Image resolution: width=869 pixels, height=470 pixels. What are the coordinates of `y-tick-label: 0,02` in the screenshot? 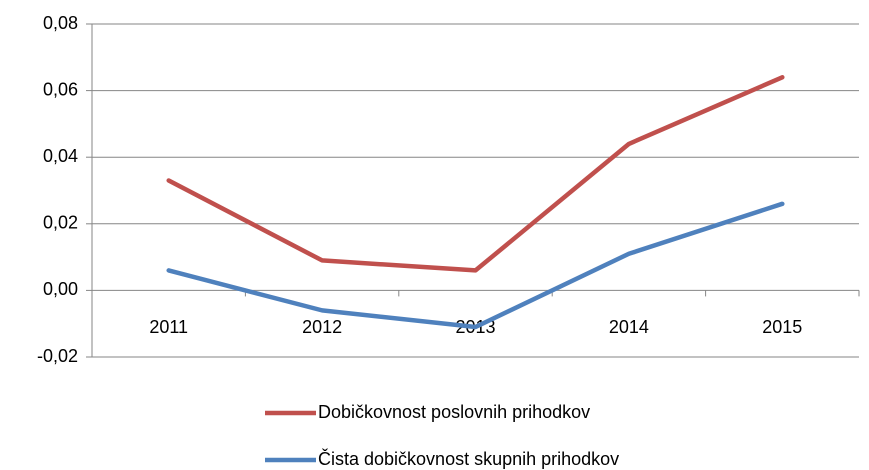 It's located at (60, 223).